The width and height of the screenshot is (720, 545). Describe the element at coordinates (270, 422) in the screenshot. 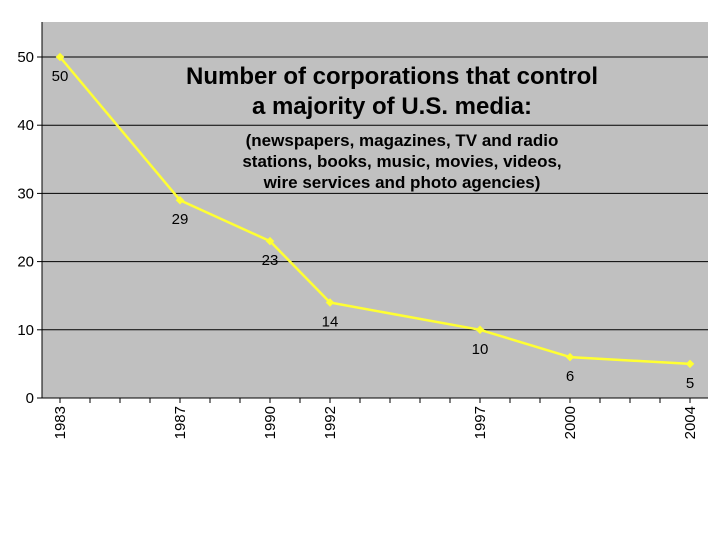

I see `x-tick-label-1990: 1990` at that location.